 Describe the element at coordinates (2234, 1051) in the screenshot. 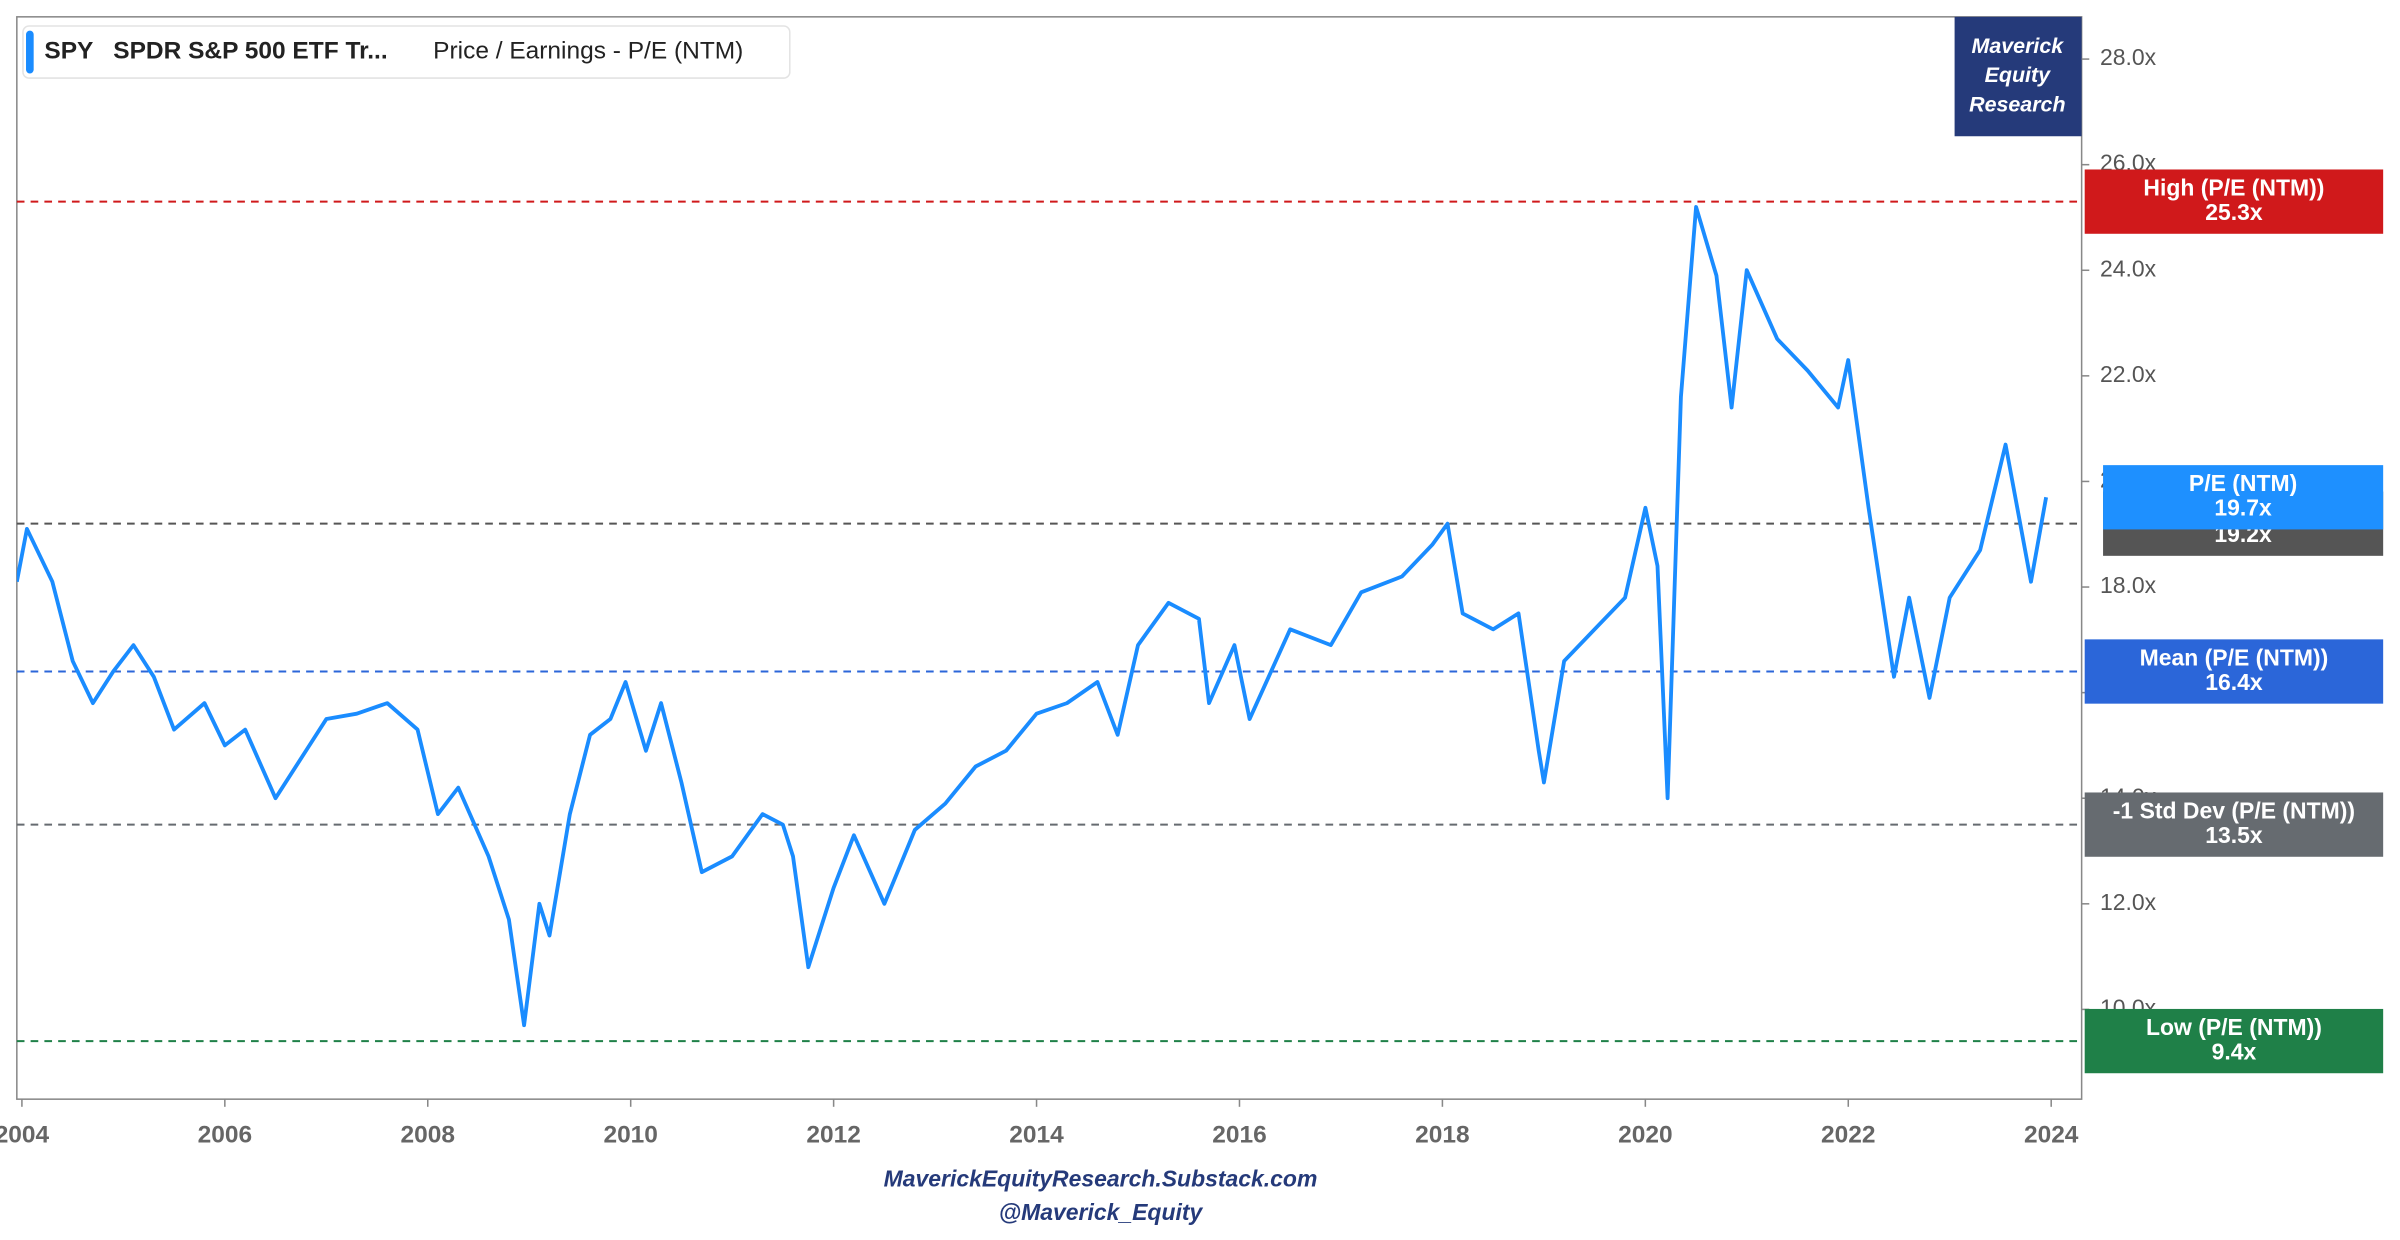

I see `reference-box-value: 9.4x` at that location.